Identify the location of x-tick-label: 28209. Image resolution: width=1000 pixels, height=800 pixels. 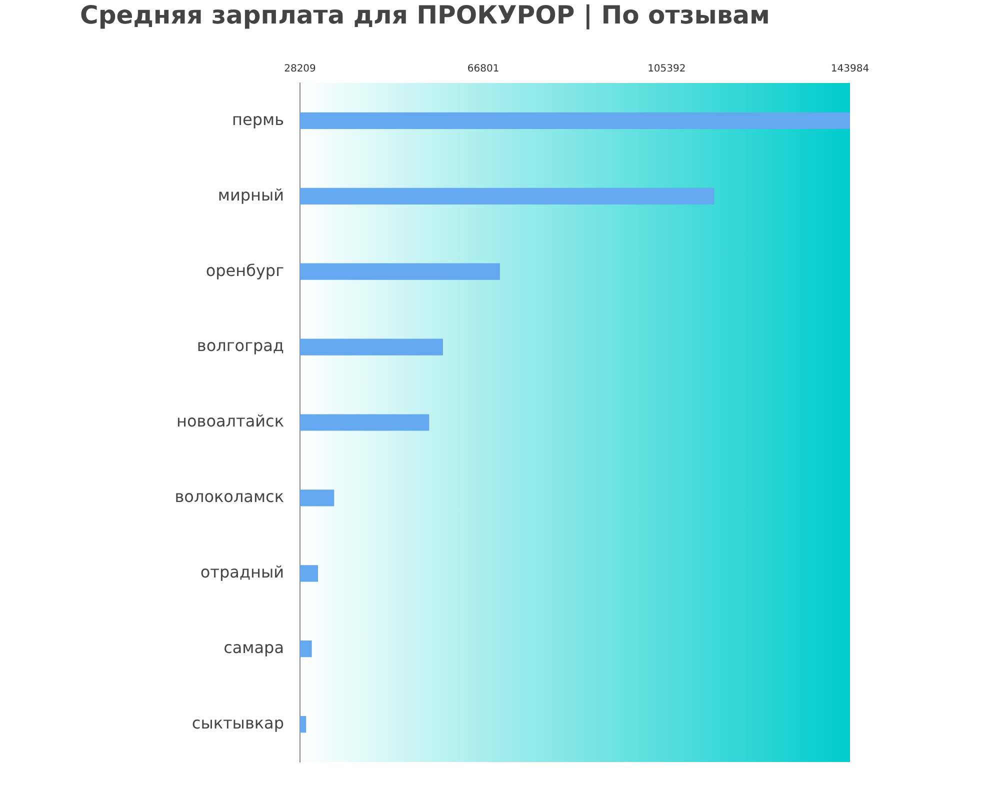
(300, 69).